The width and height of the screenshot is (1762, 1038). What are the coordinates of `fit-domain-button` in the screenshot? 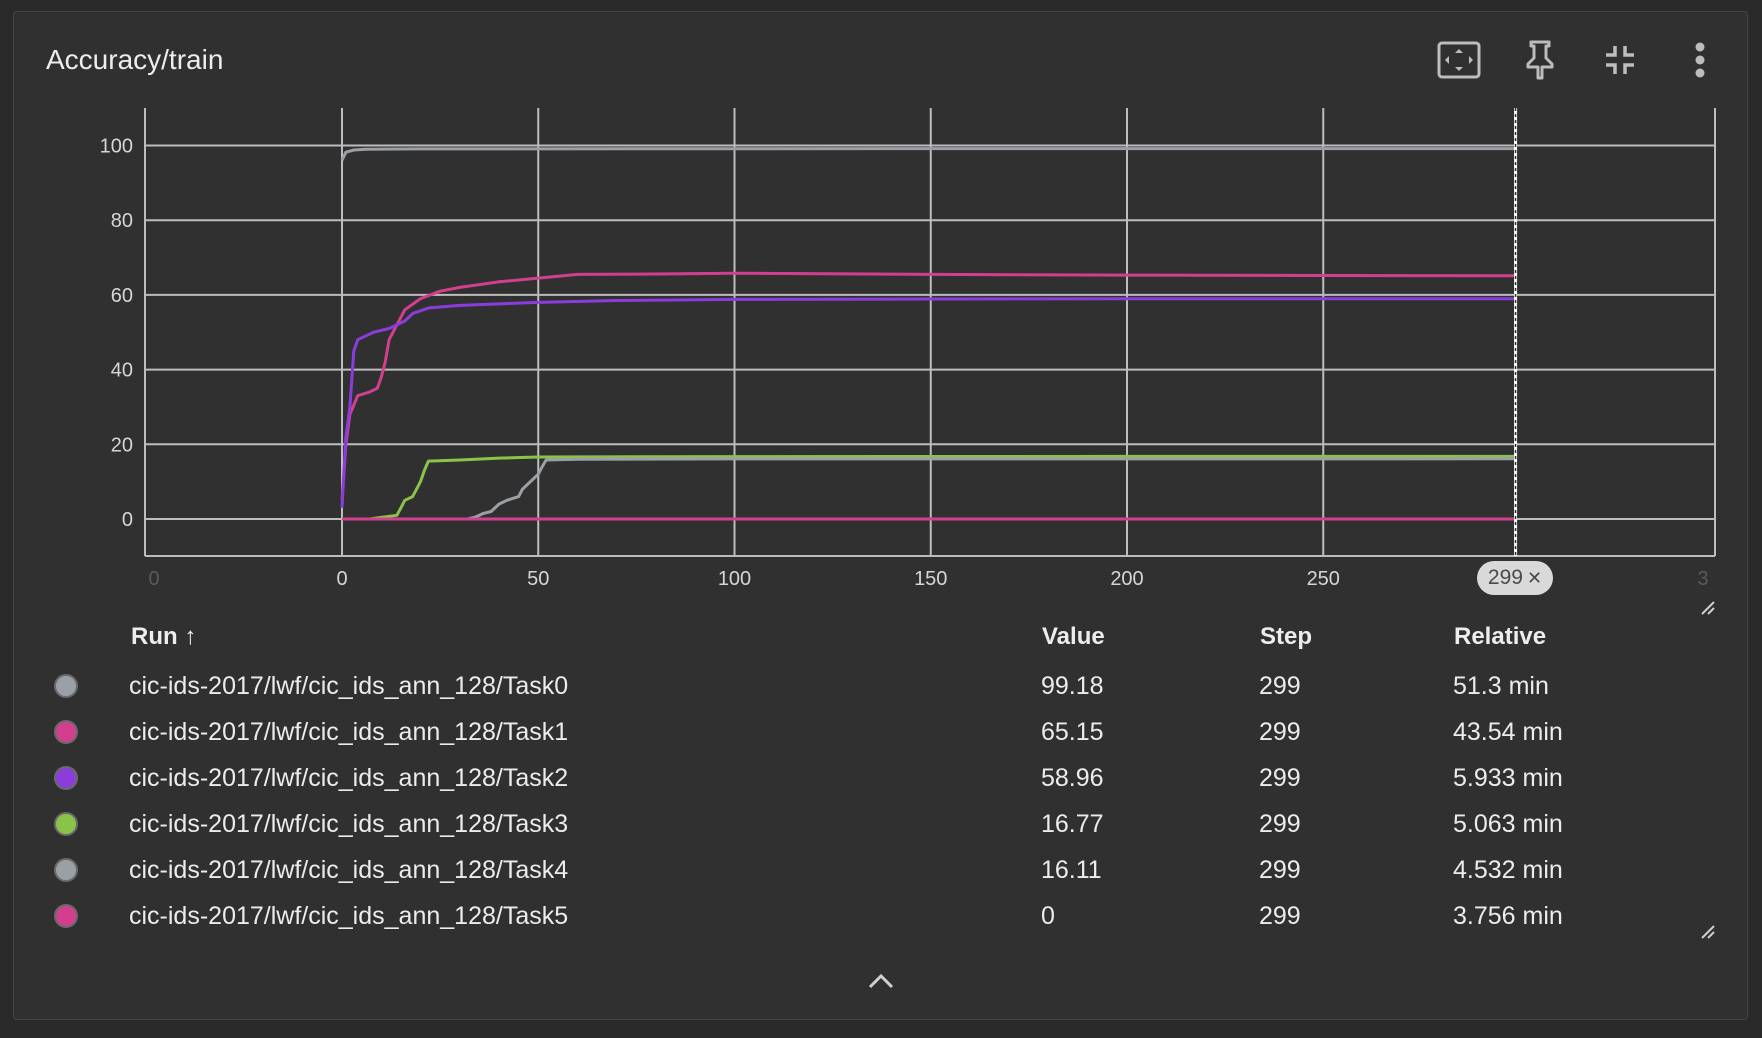 It's located at (1459, 60).